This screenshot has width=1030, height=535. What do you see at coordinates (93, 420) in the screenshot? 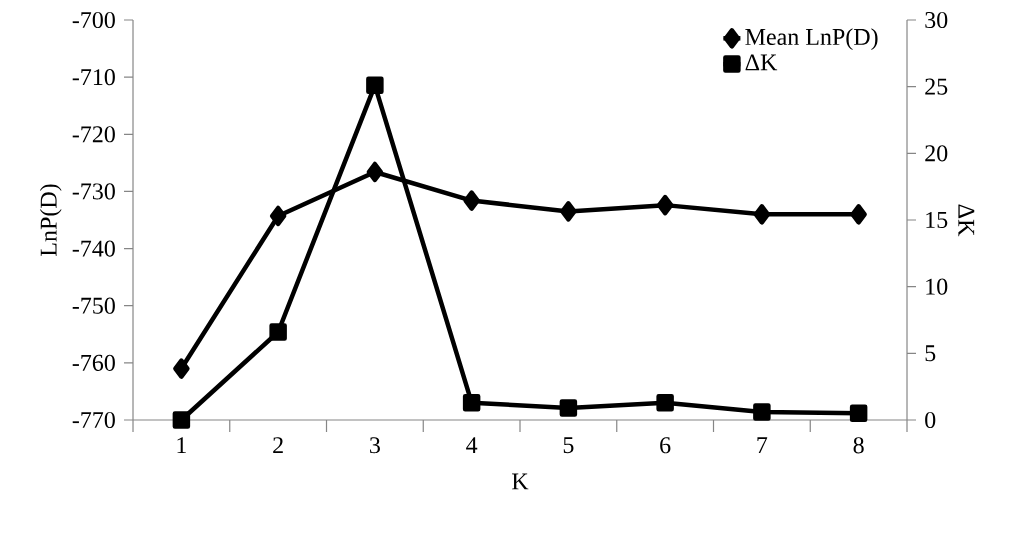
I see `y-tick-label: -770` at bounding box center [93, 420].